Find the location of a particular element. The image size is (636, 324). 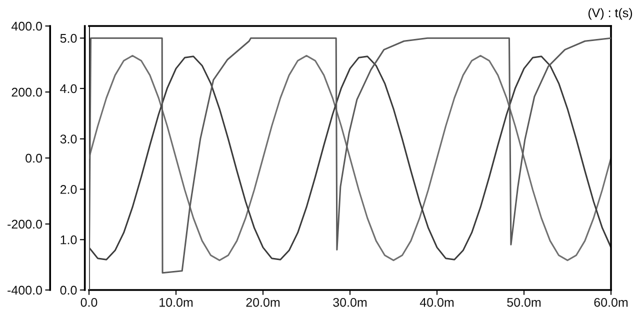

y-tick-label: -200.0 is located at coordinates (25, 224).